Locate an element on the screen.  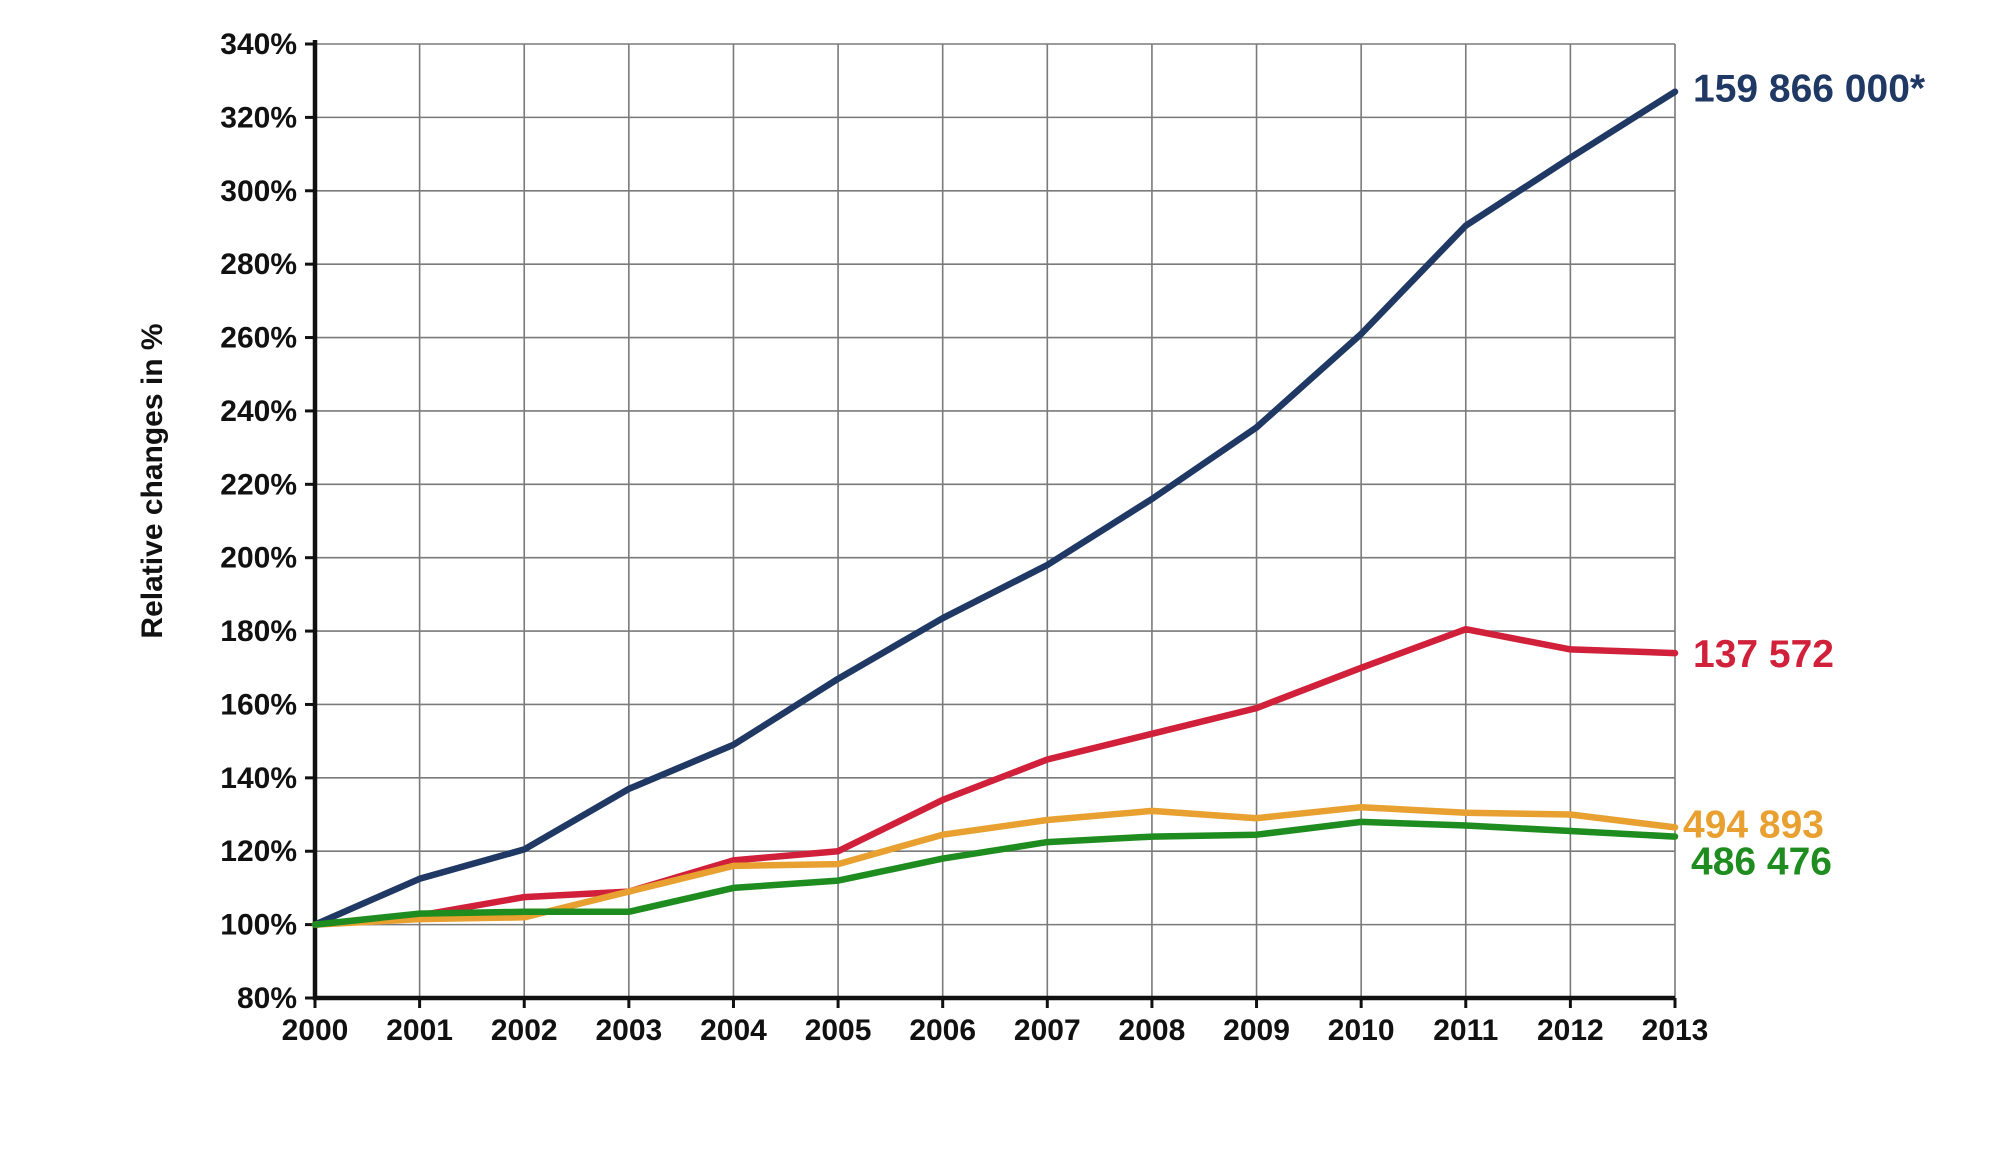
x-tick-label: 2008 is located at coordinates (1152, 1030).